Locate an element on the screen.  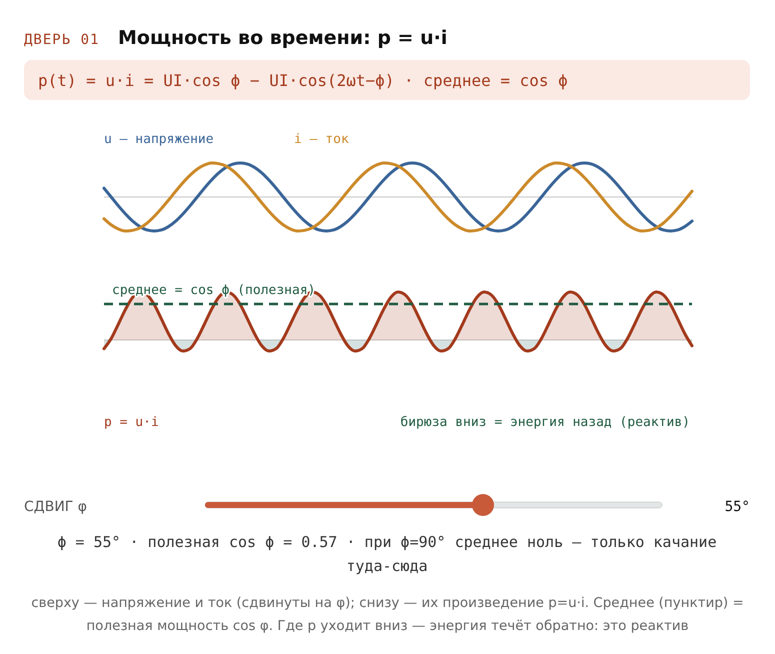
text: бирюза вниз = энергия назад (реактив) is located at coordinates (545, 422).